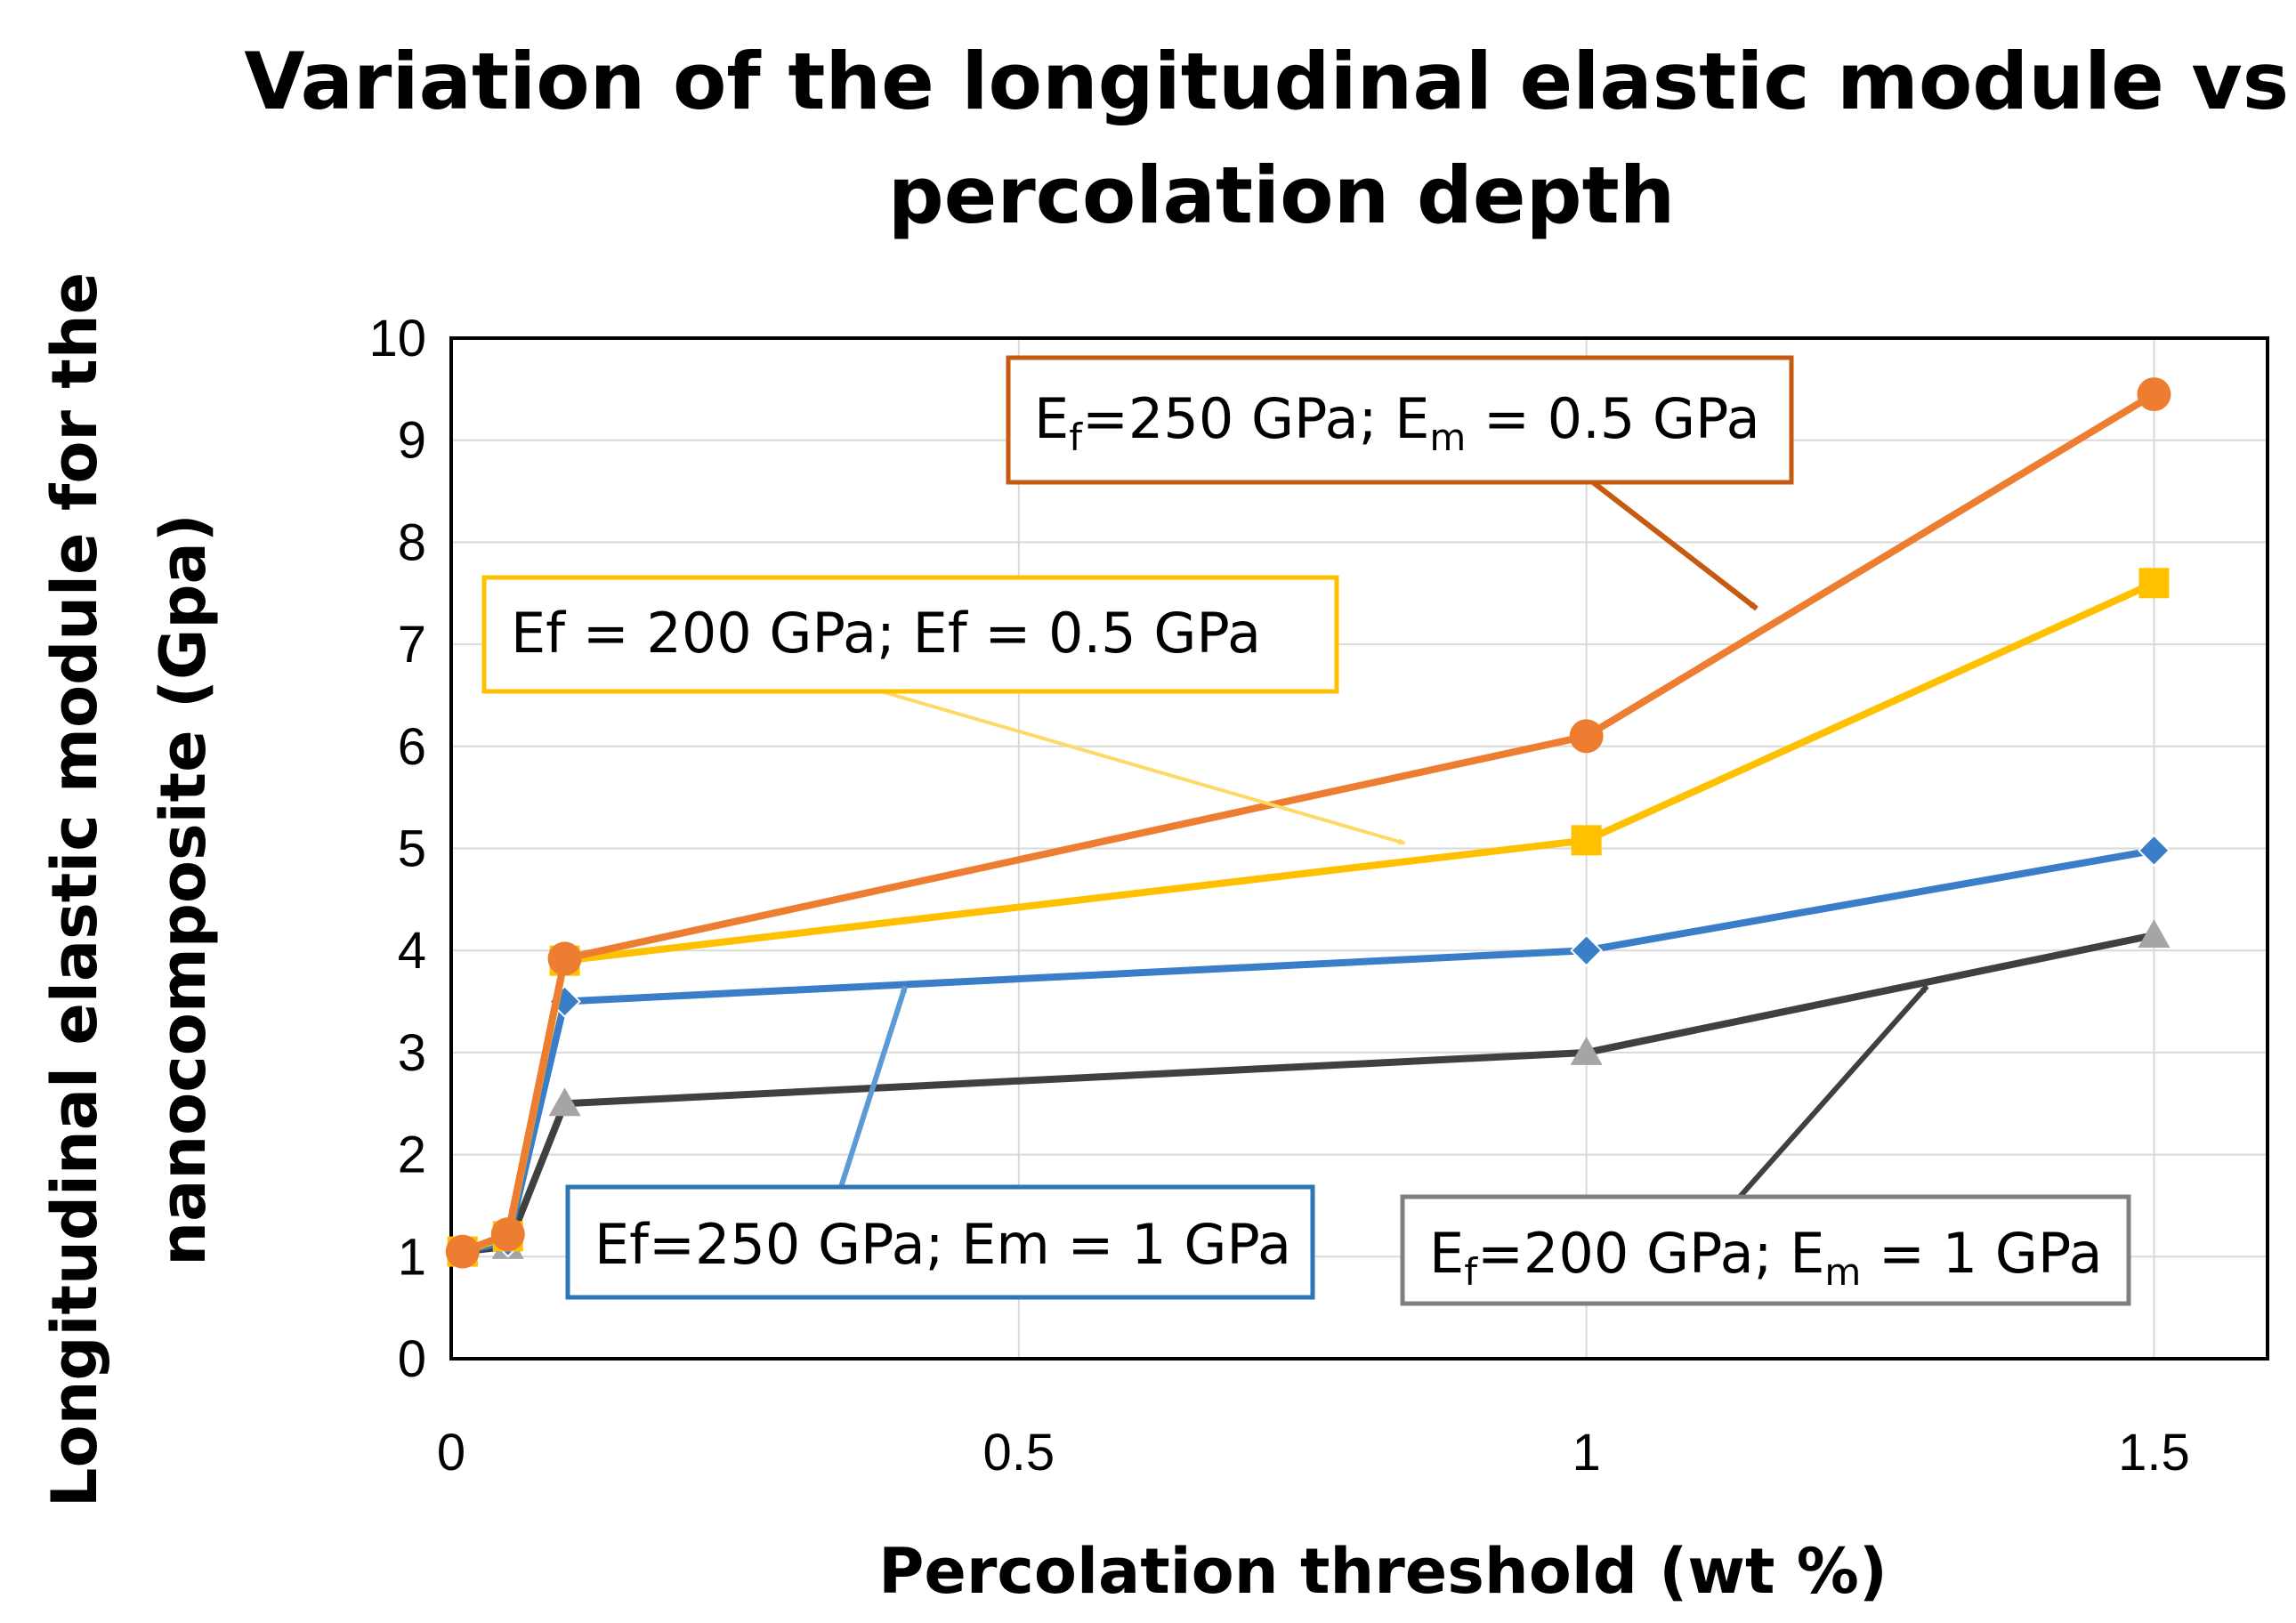 The image size is (2296, 1623). I want to click on callout-series-250-05: Ef=250 GPa; Em = 0.5 GPa, so click(1400, 420).